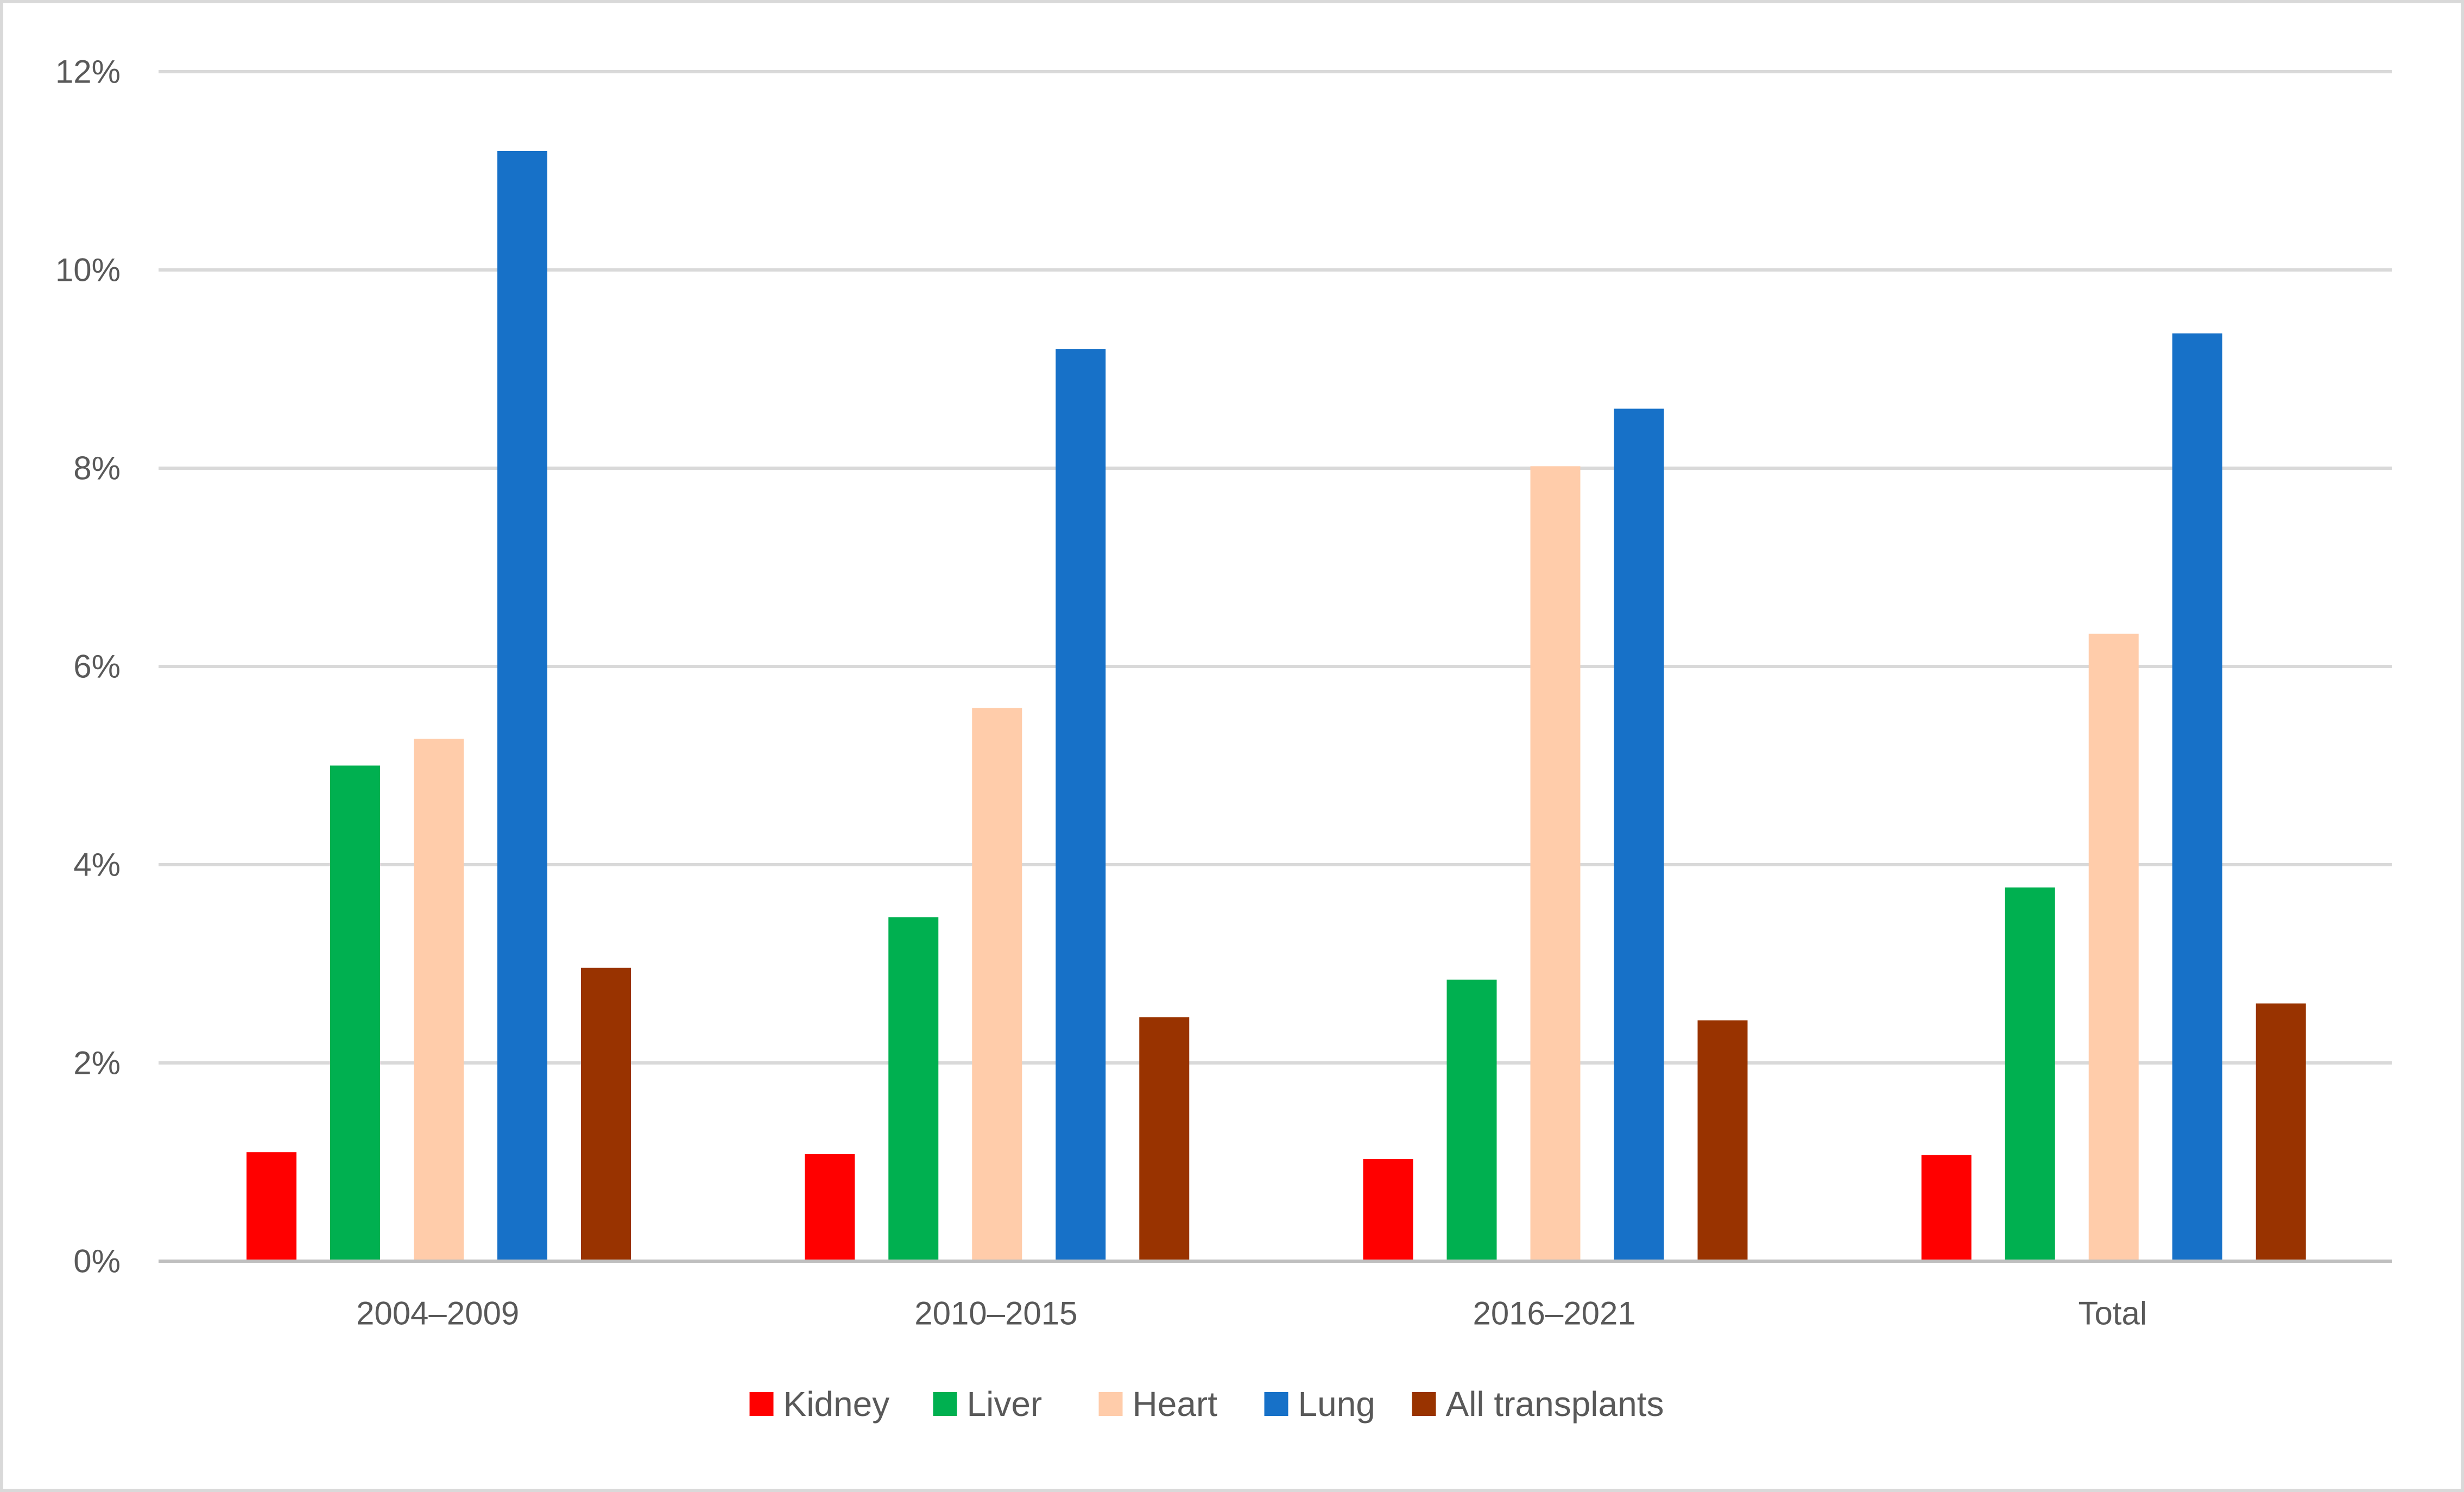  What do you see at coordinates (2112, 1313) in the screenshot?
I see `x-tick-label: Total` at bounding box center [2112, 1313].